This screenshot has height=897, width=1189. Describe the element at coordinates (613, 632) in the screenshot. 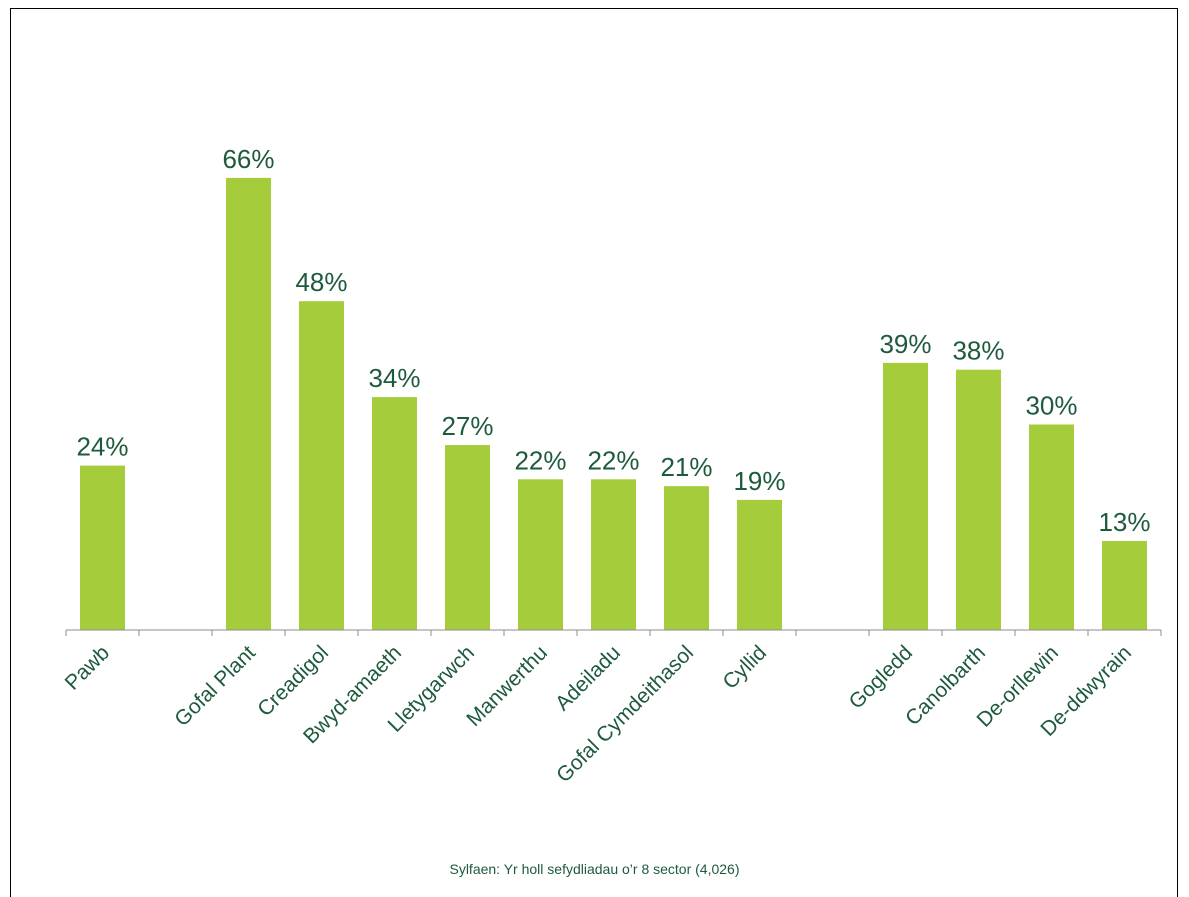

I see `x-axis` at that location.